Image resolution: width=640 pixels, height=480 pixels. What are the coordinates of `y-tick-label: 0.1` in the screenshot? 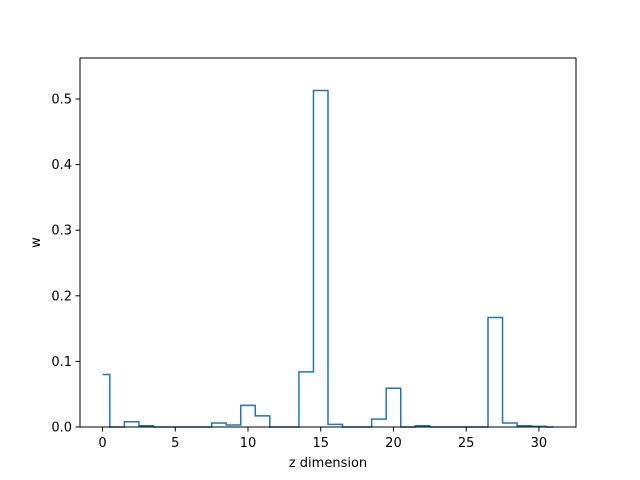 It's located at (61, 362).